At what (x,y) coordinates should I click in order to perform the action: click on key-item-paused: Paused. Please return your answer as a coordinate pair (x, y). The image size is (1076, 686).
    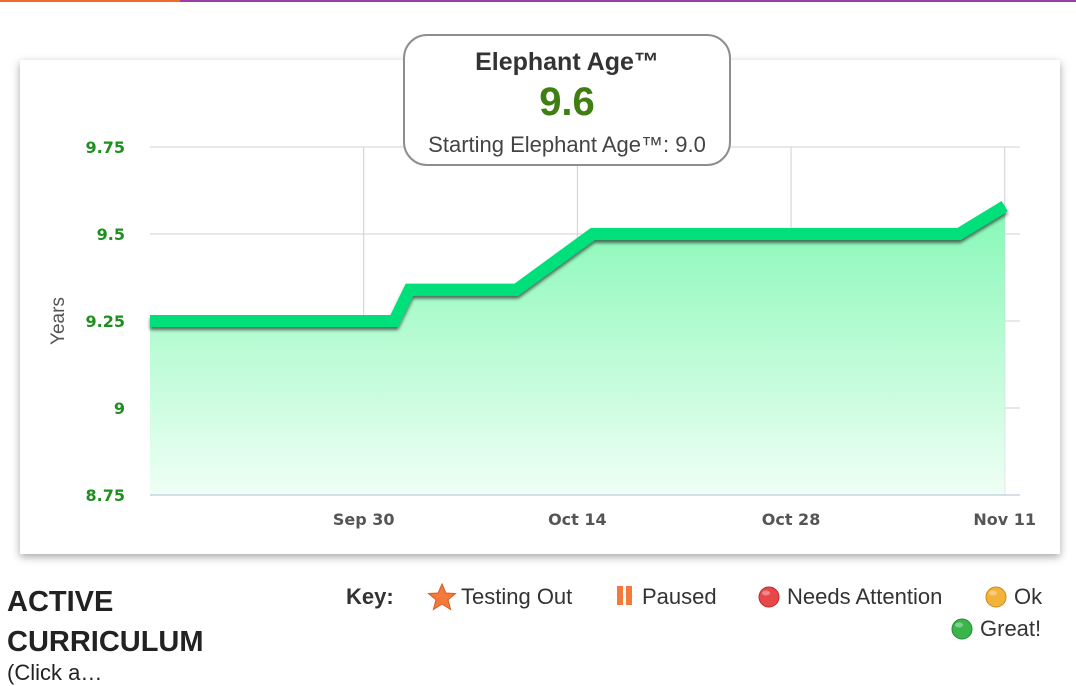
    Looking at the image, I should click on (665, 597).